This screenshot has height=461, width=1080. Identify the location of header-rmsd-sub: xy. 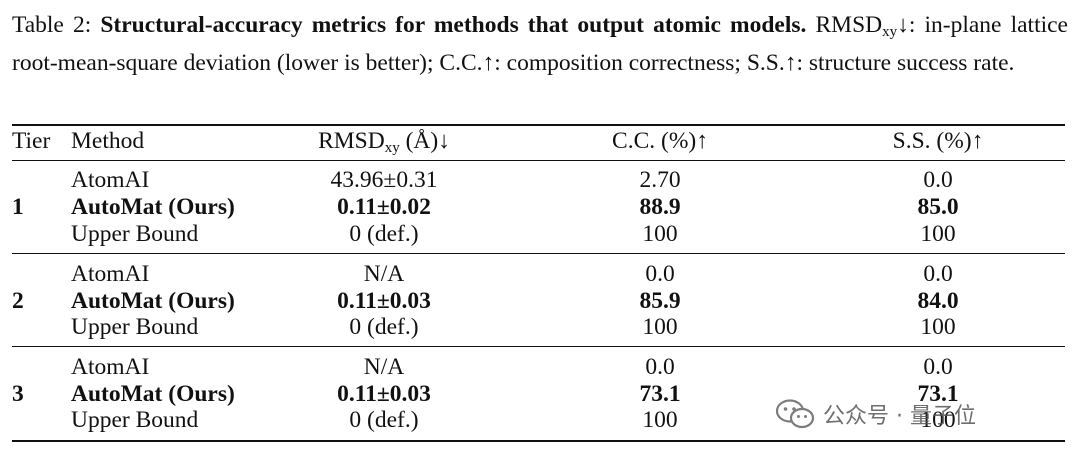
(392, 148).